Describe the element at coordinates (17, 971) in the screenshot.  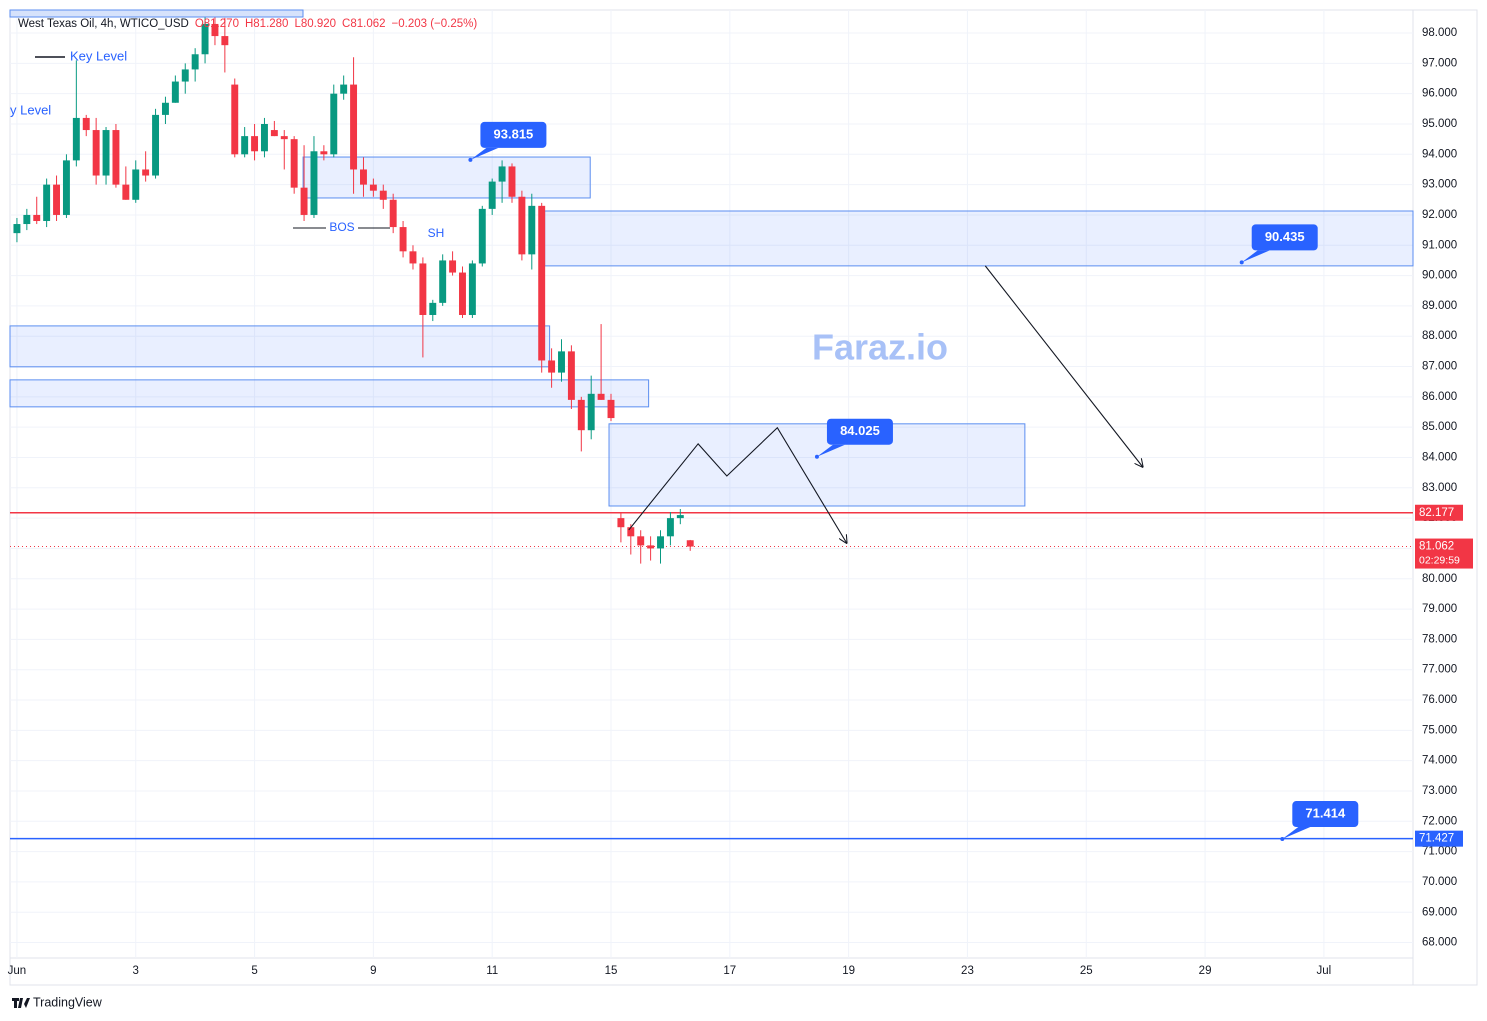
I see `x-tick-label: Jun` at that location.